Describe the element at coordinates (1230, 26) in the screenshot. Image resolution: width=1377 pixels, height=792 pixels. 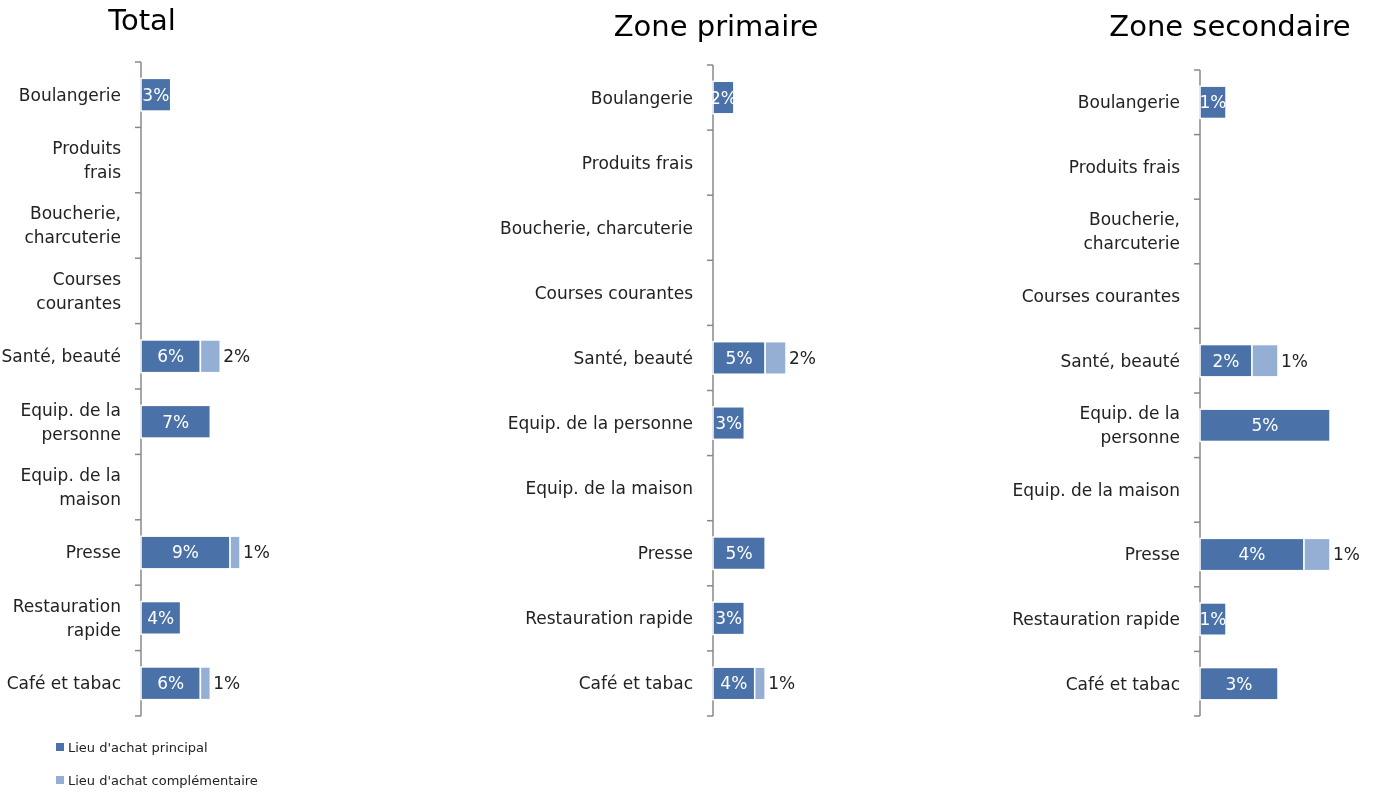
I see `chart-title: Zone secondaire` at that location.